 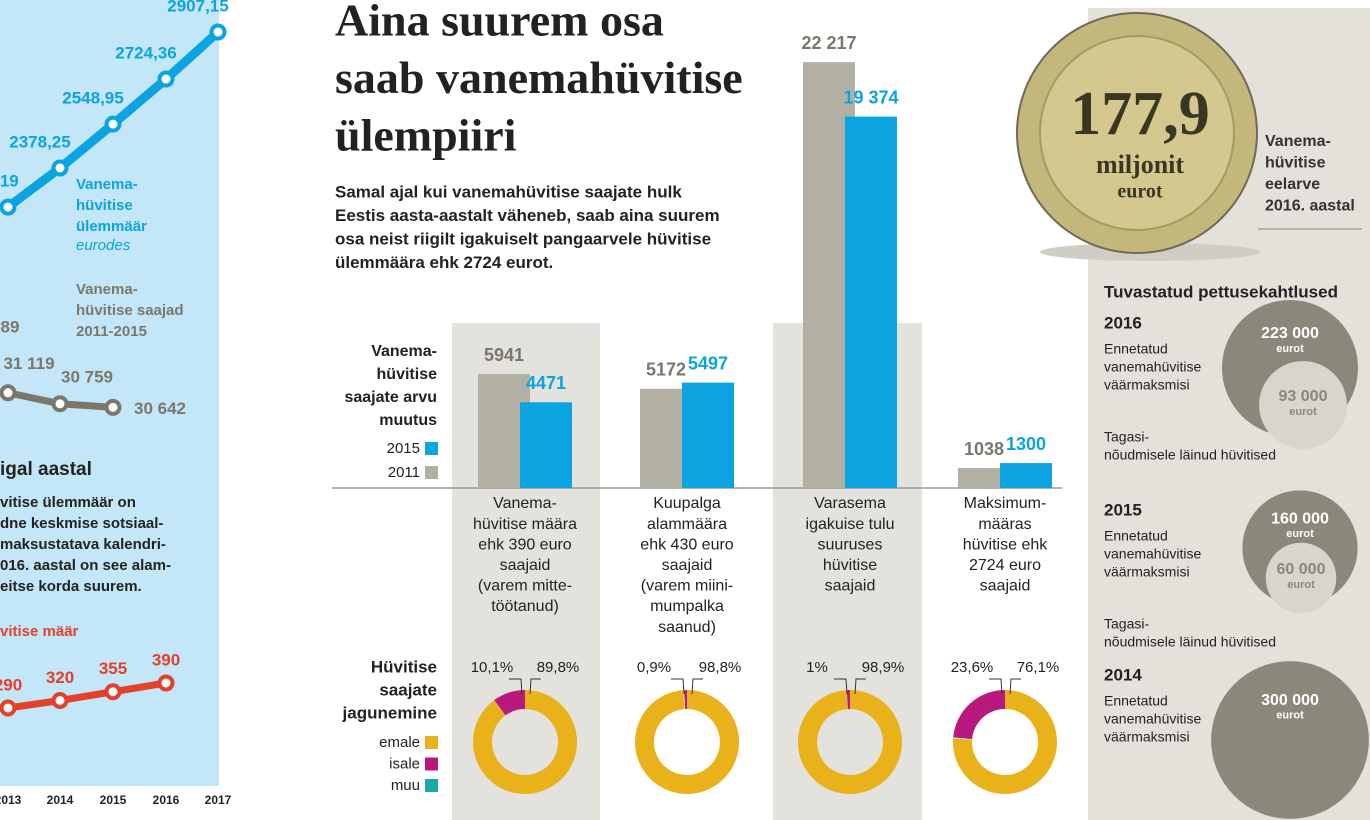 What do you see at coordinates (9, 181) in the screenshot?
I see `value-label: 2226,19` at bounding box center [9, 181].